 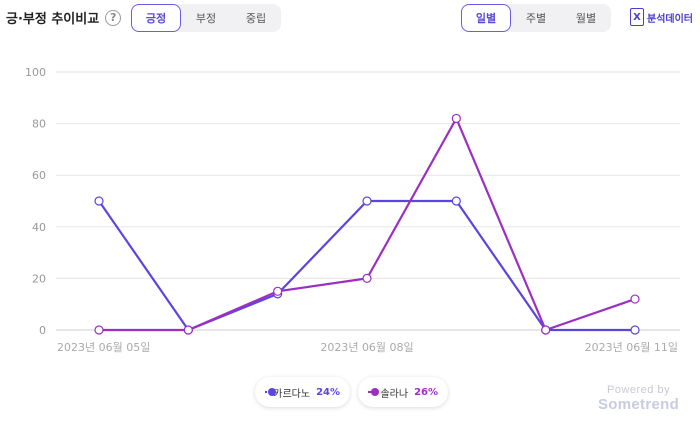 I want to click on period-toggle: 일별 주별 월별, so click(x=536, y=18).